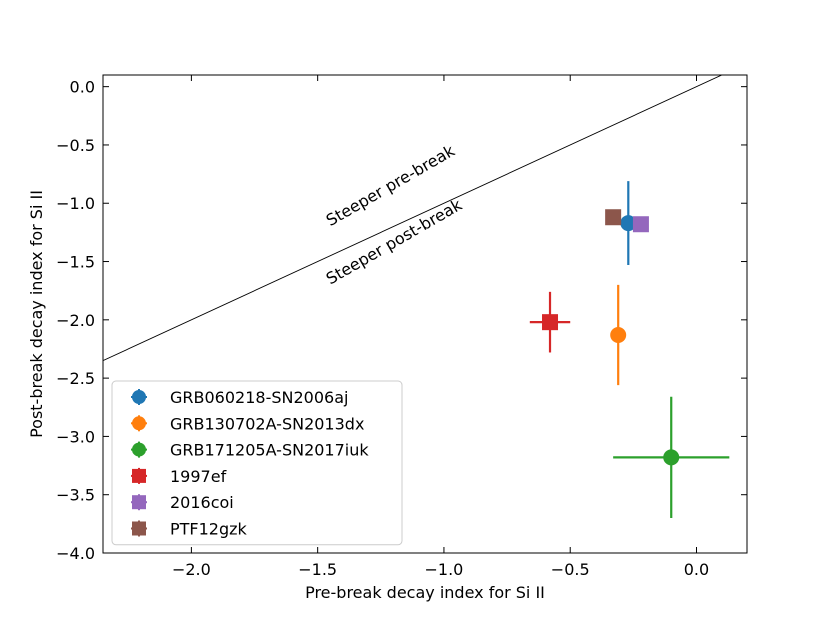 Image resolution: width=830 pixels, height=623 pixels. I want to click on y-tick-label: −2.0, so click(75, 320).